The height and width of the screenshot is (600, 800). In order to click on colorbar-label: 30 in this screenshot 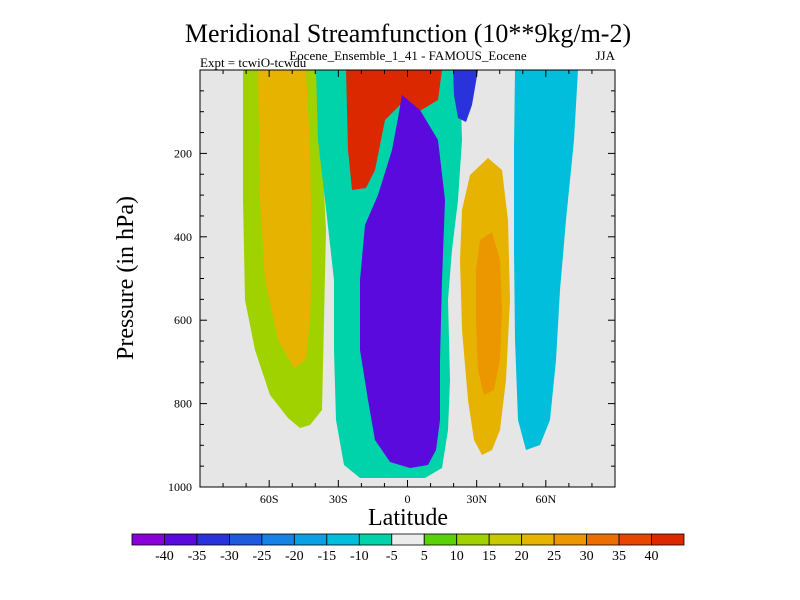, I will do `click(587, 556)`.